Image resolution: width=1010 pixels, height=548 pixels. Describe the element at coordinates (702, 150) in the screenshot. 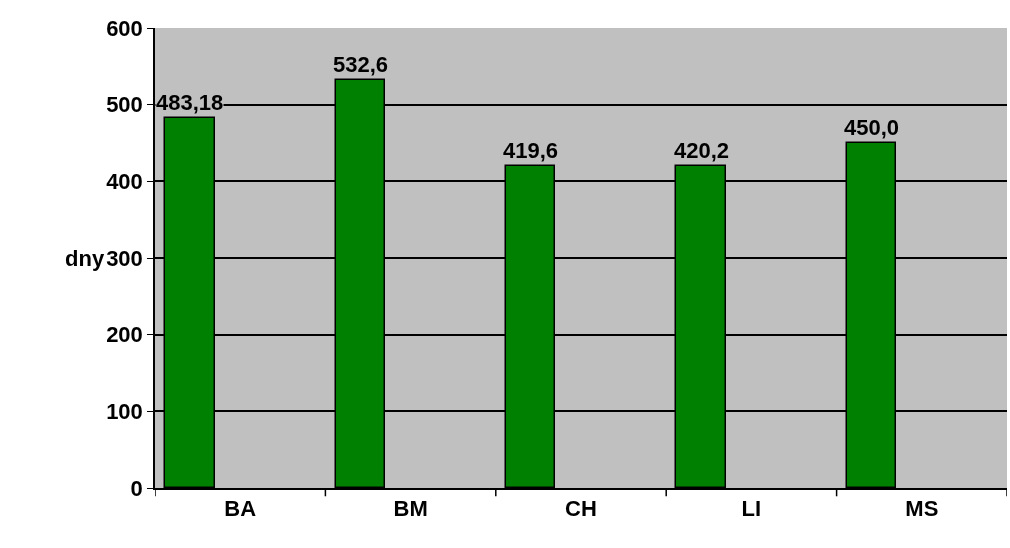

I see `data-label: 420,2` at that location.